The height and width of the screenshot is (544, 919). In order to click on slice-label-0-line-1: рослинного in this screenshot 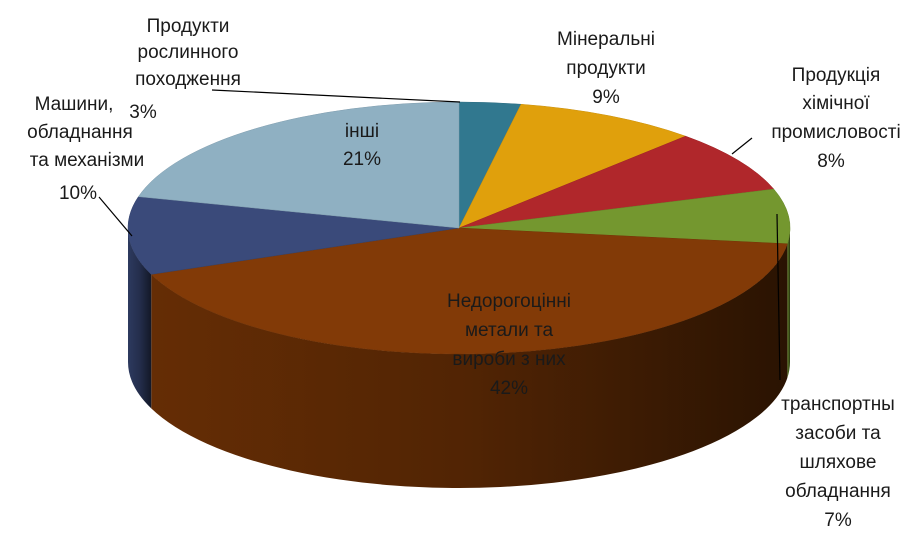, I will do `click(188, 52)`.